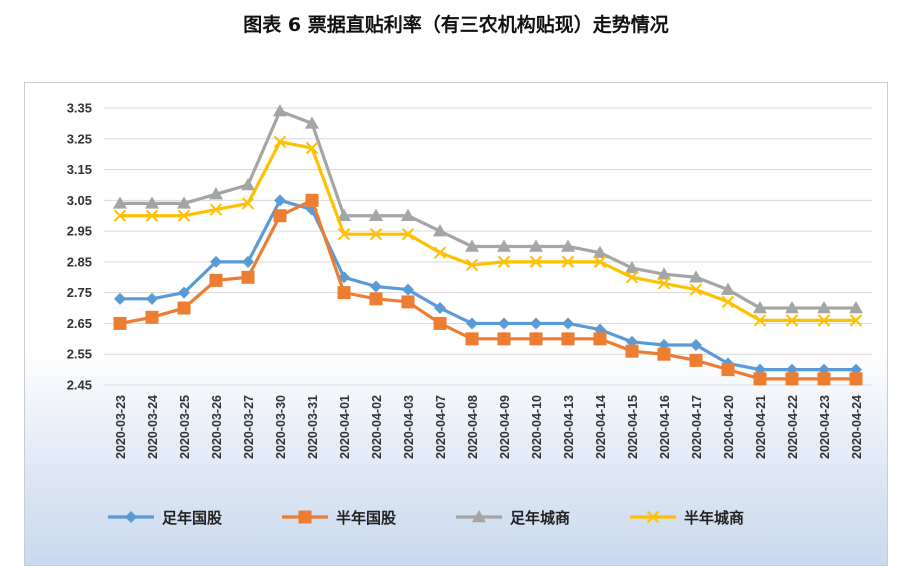  Describe the element at coordinates (569, 427) in the screenshot. I see `x-tick-label: 2020-04-13` at that location.